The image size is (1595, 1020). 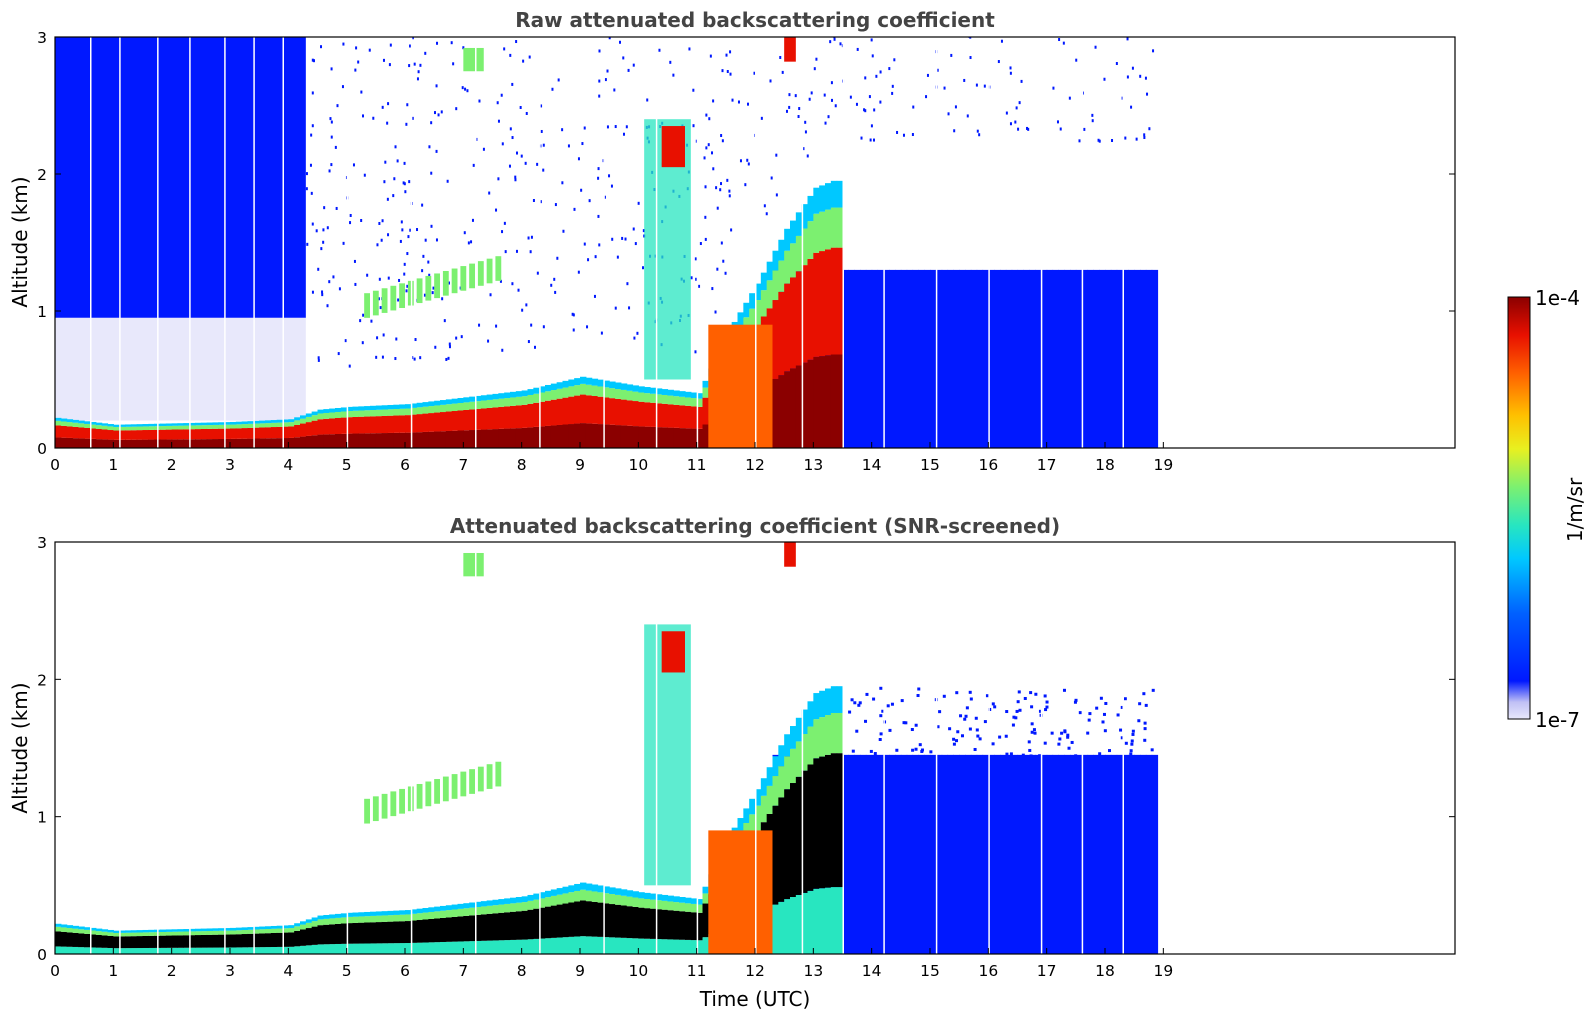 I want to click on colorbar-unit-label: 1/m/sr, so click(x=1575, y=509).